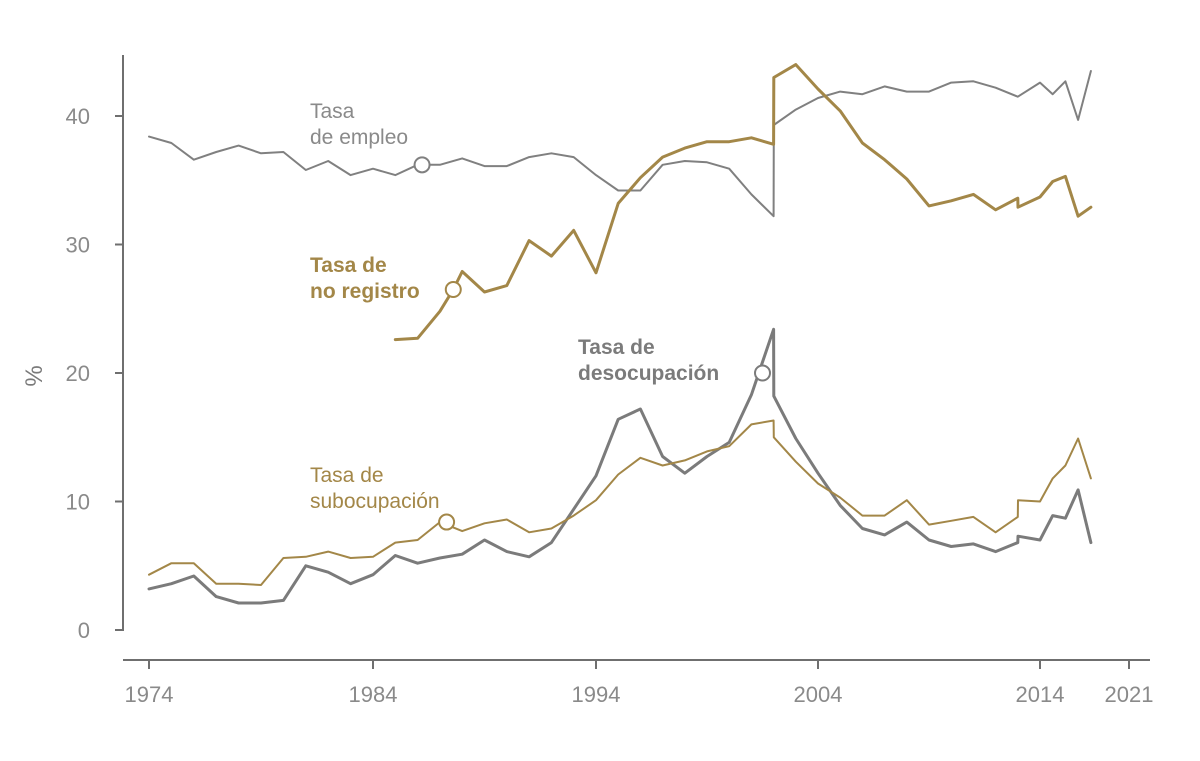 The height and width of the screenshot is (761, 1200). I want to click on x-tick-label: 1974, so click(149, 694).